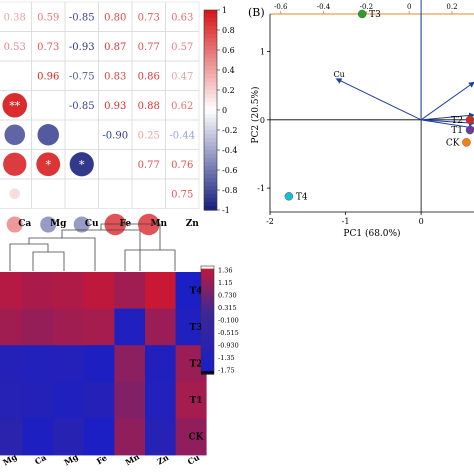  Describe the element at coordinates (92, 247) in the screenshot. I see `column-dendrogram` at that location.